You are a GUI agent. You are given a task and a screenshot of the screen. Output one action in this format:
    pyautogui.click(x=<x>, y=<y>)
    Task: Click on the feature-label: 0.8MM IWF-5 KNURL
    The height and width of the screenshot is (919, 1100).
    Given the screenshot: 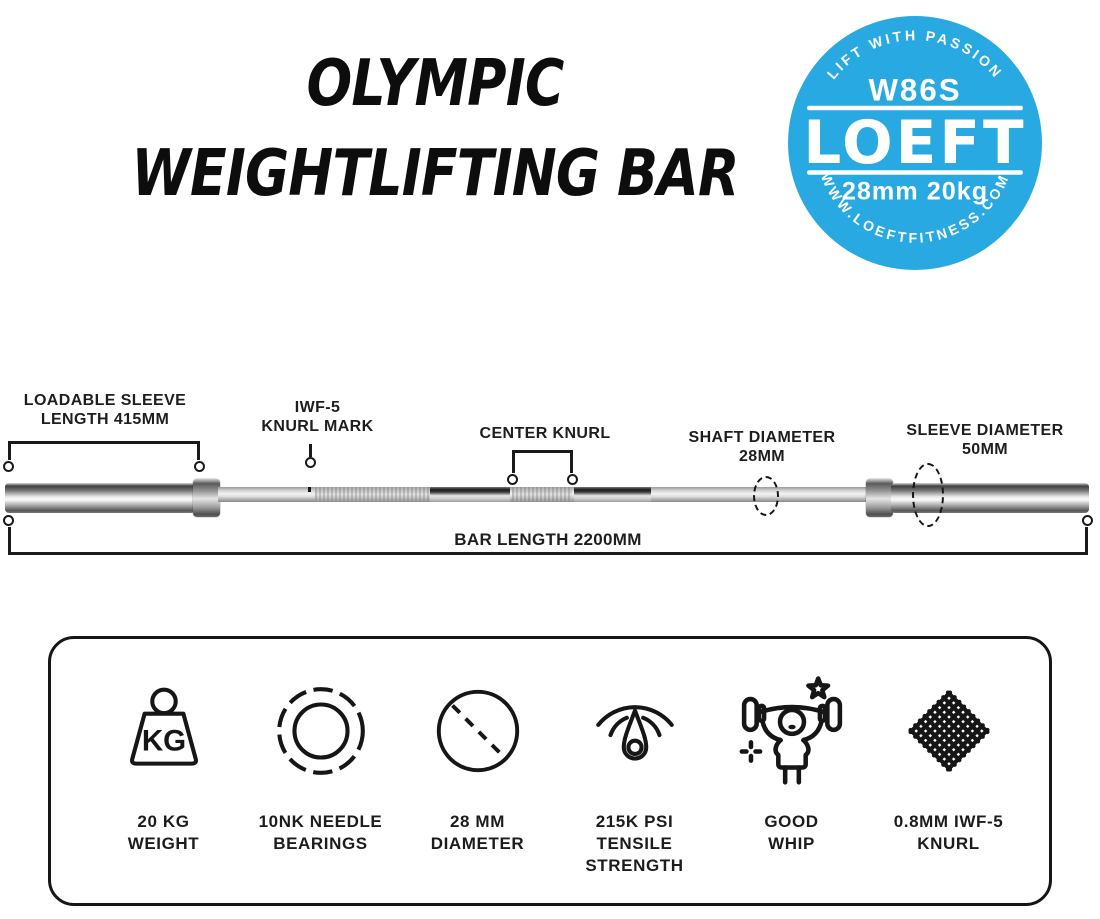 What is the action you would take?
    pyautogui.click(x=948, y=833)
    